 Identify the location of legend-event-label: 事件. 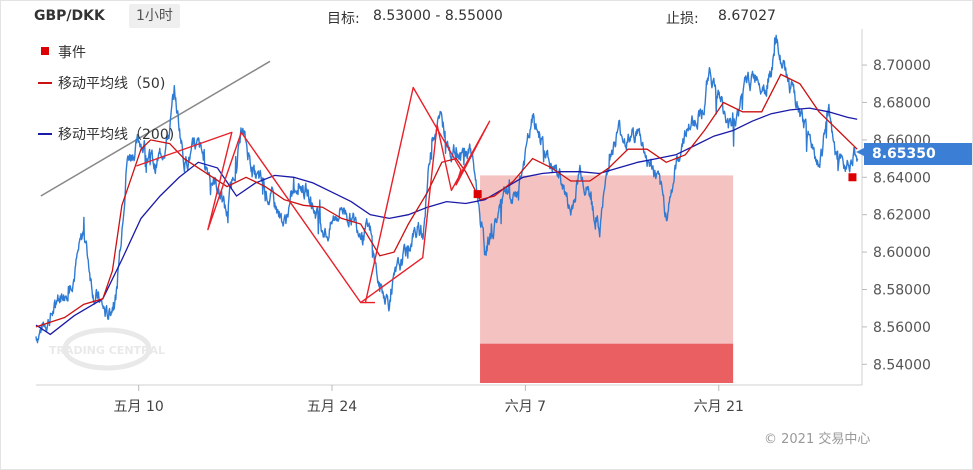
(72, 53).